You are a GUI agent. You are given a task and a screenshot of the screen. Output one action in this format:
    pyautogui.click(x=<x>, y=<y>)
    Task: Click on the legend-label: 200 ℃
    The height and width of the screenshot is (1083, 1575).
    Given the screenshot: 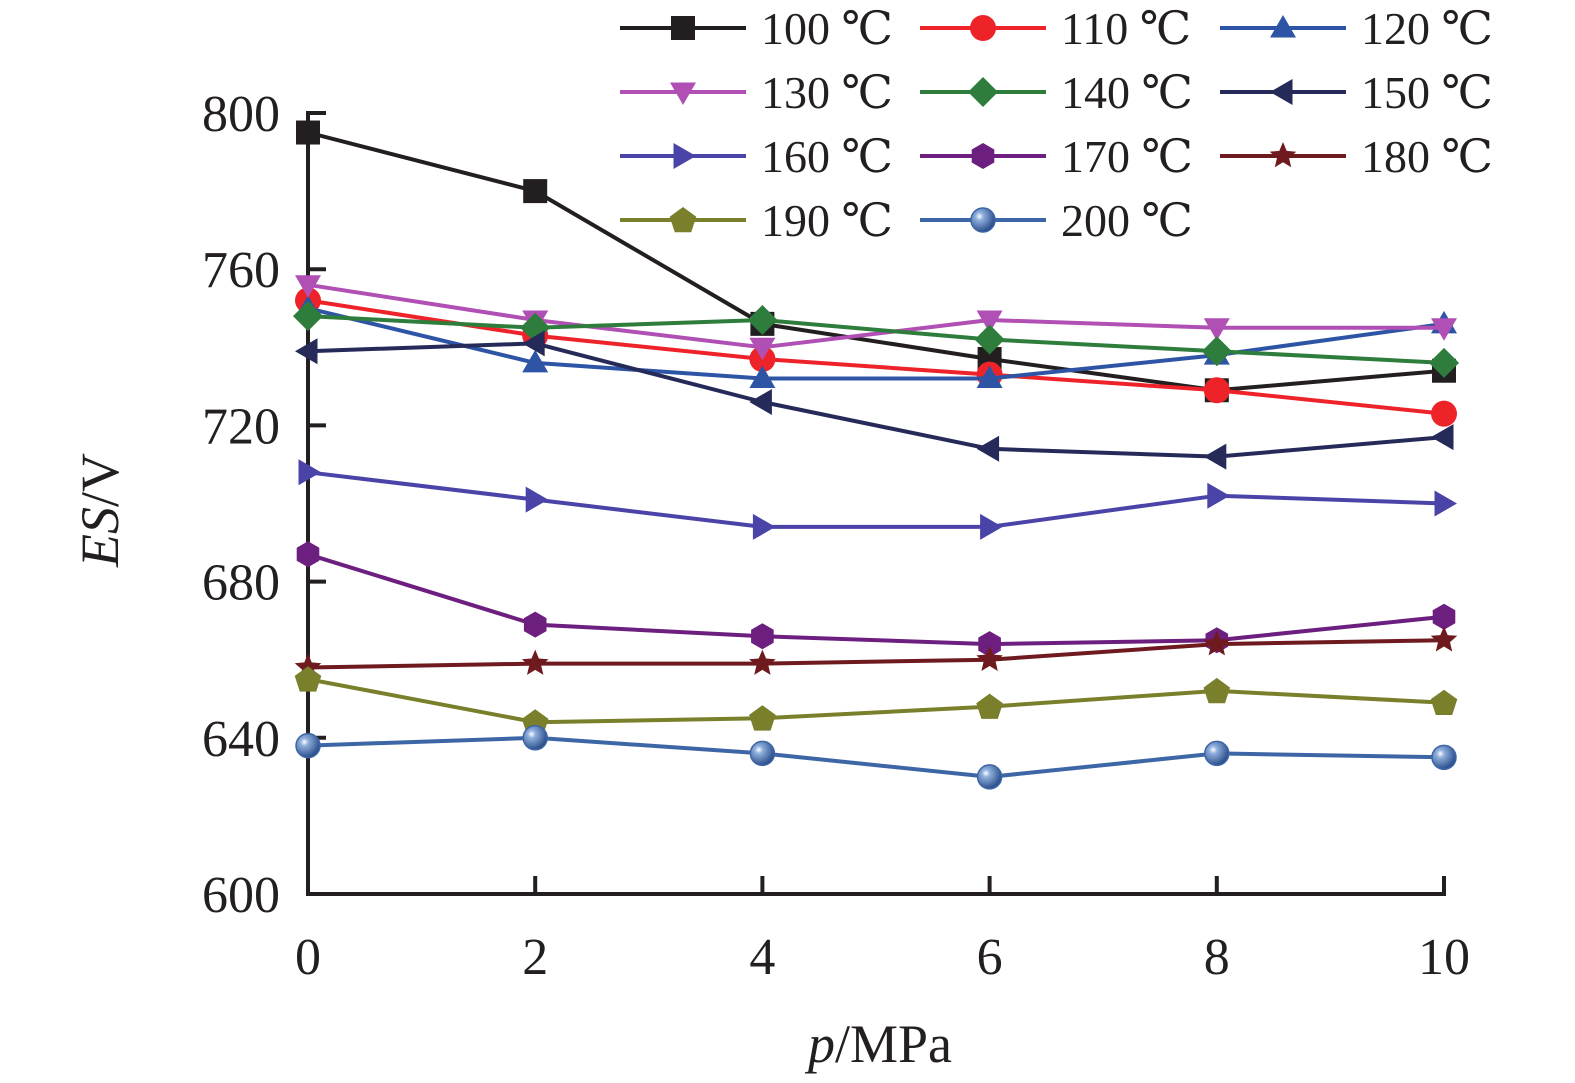 What is the action you would take?
    pyautogui.click(x=1127, y=220)
    